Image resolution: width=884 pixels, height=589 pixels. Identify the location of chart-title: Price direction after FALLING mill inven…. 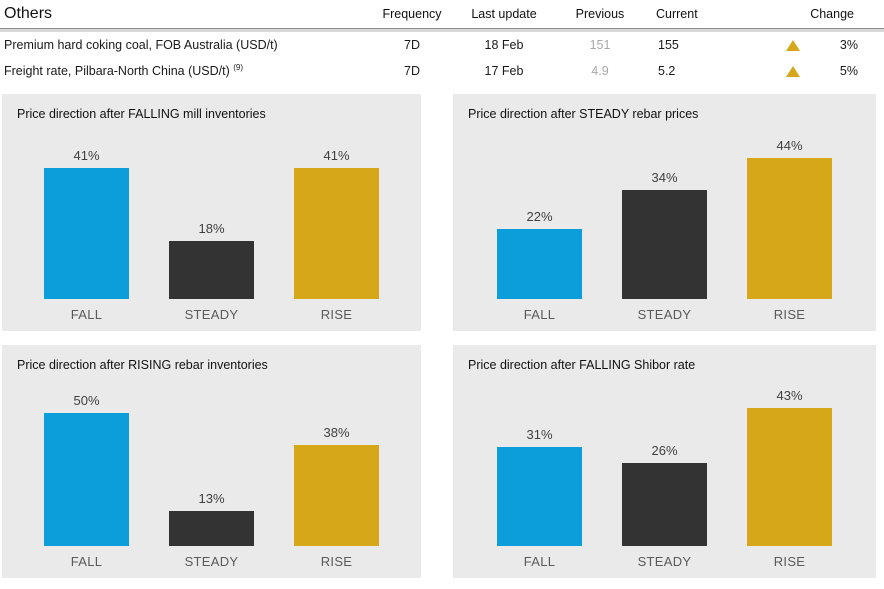
(141, 114).